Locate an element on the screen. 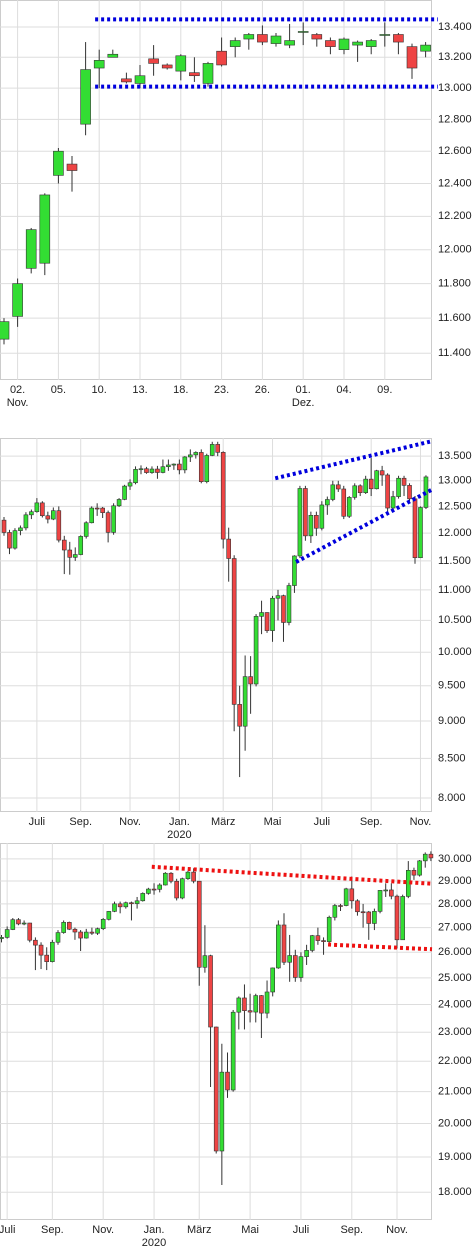 The height and width of the screenshot is (1250, 475). trend-line is located at coordinates (353, 460).